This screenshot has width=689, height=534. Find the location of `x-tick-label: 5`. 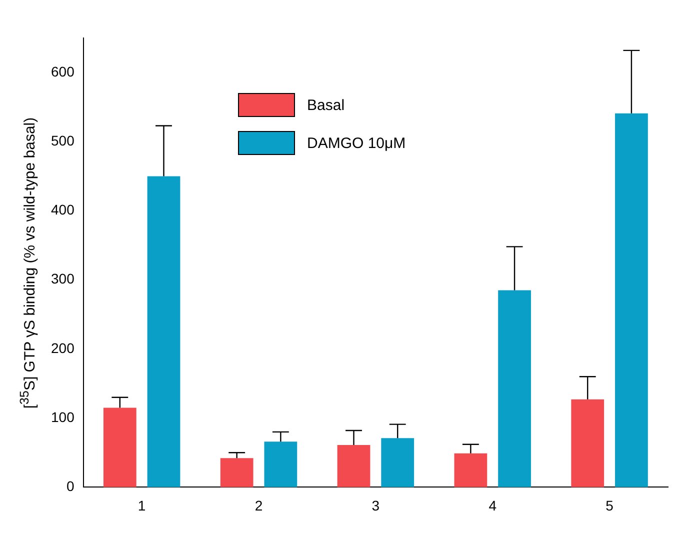

x-tick-label: 5 is located at coordinates (610, 505).